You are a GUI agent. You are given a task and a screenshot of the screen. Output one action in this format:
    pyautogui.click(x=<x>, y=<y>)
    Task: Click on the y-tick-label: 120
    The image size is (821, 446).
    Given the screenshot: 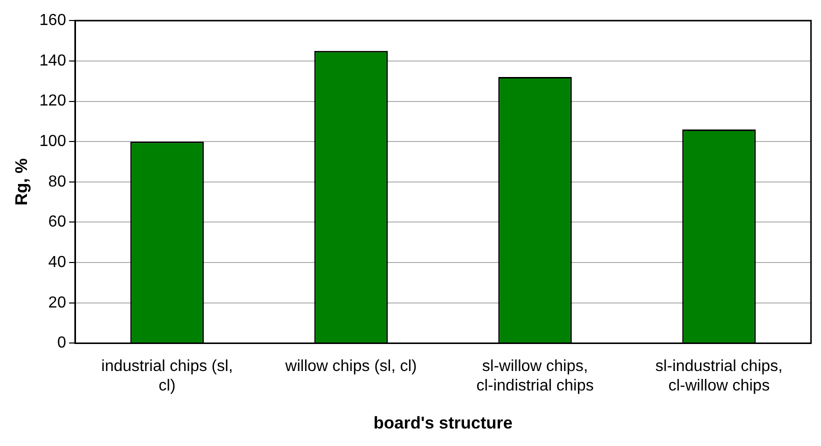 What is the action you would take?
    pyautogui.click(x=52, y=101)
    